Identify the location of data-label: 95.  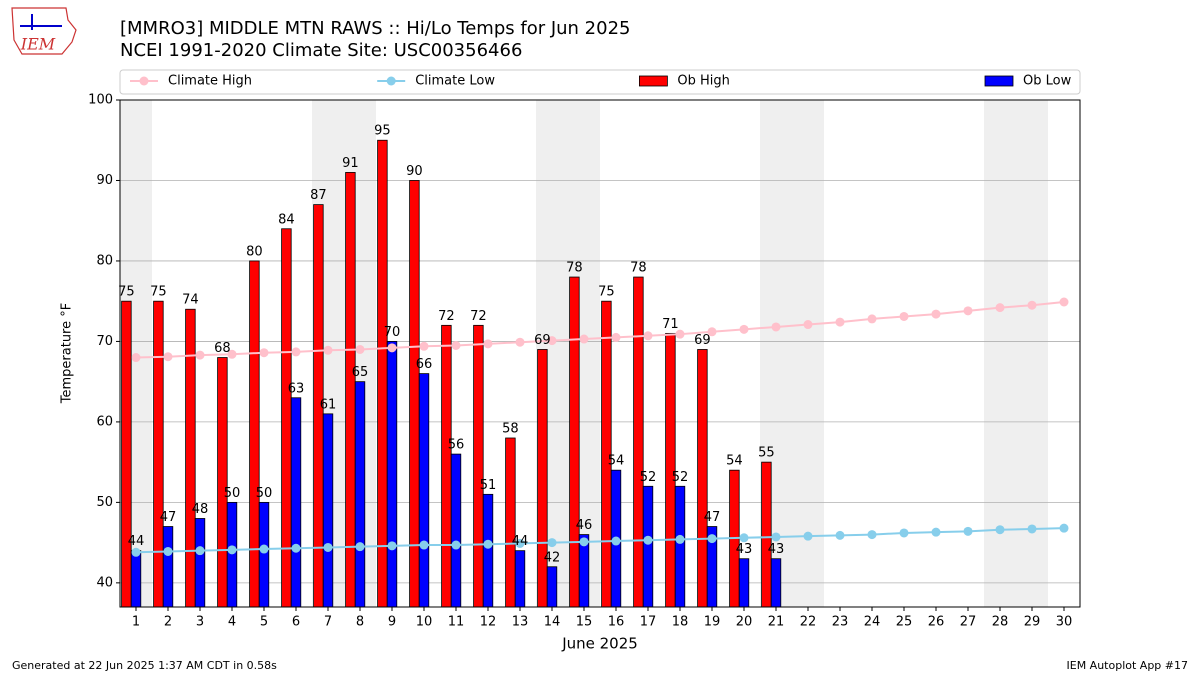
(382, 131).